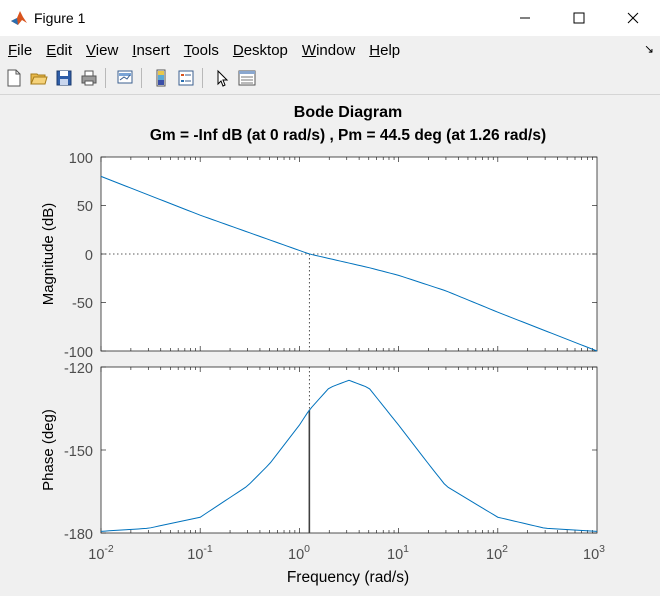 This screenshot has width=660, height=596. I want to click on x-tick-label: 10⁻², so click(101, 553).